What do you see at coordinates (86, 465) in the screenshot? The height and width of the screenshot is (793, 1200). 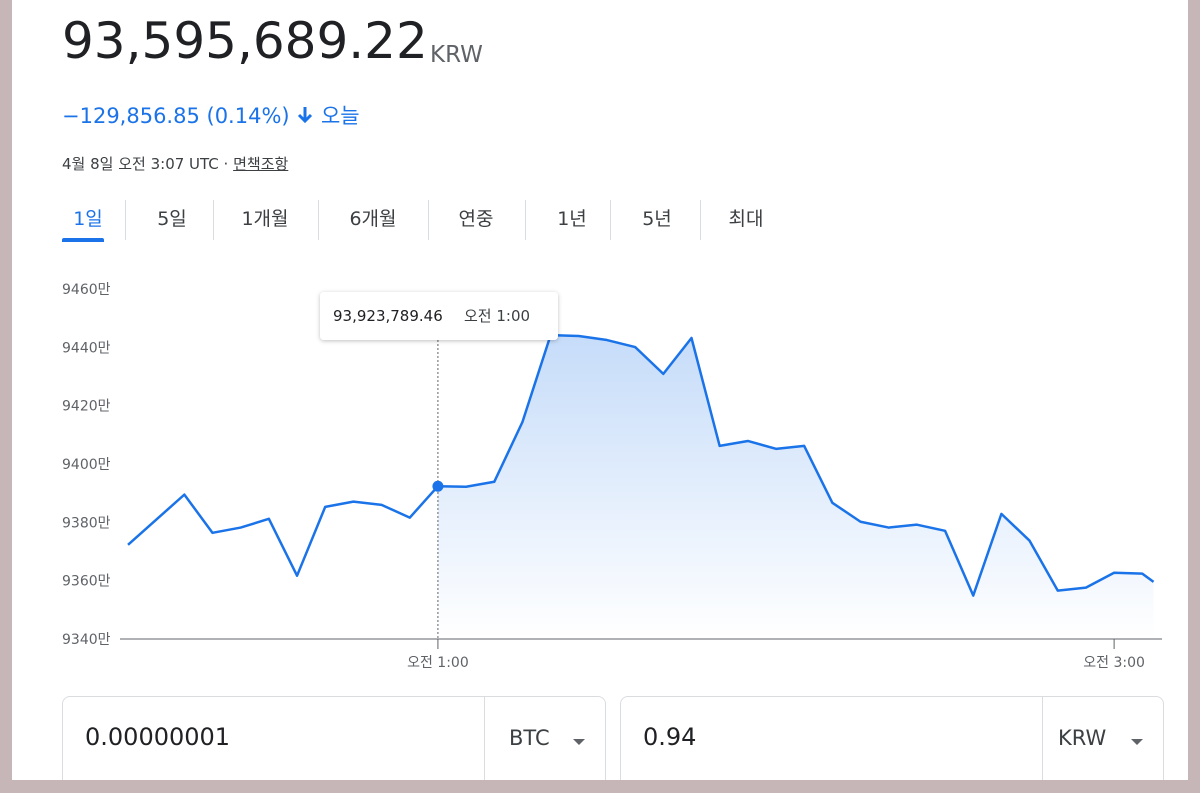 I see `y-tick-label: 9400만` at bounding box center [86, 465].